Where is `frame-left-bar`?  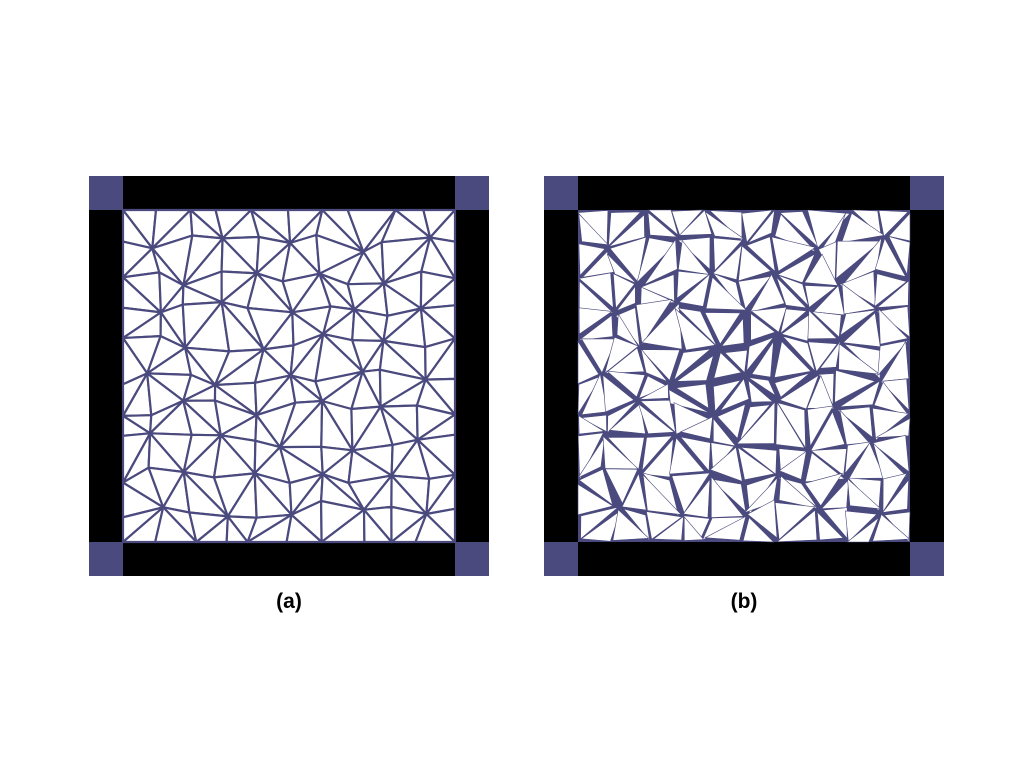 frame-left-bar is located at coordinates (106, 376).